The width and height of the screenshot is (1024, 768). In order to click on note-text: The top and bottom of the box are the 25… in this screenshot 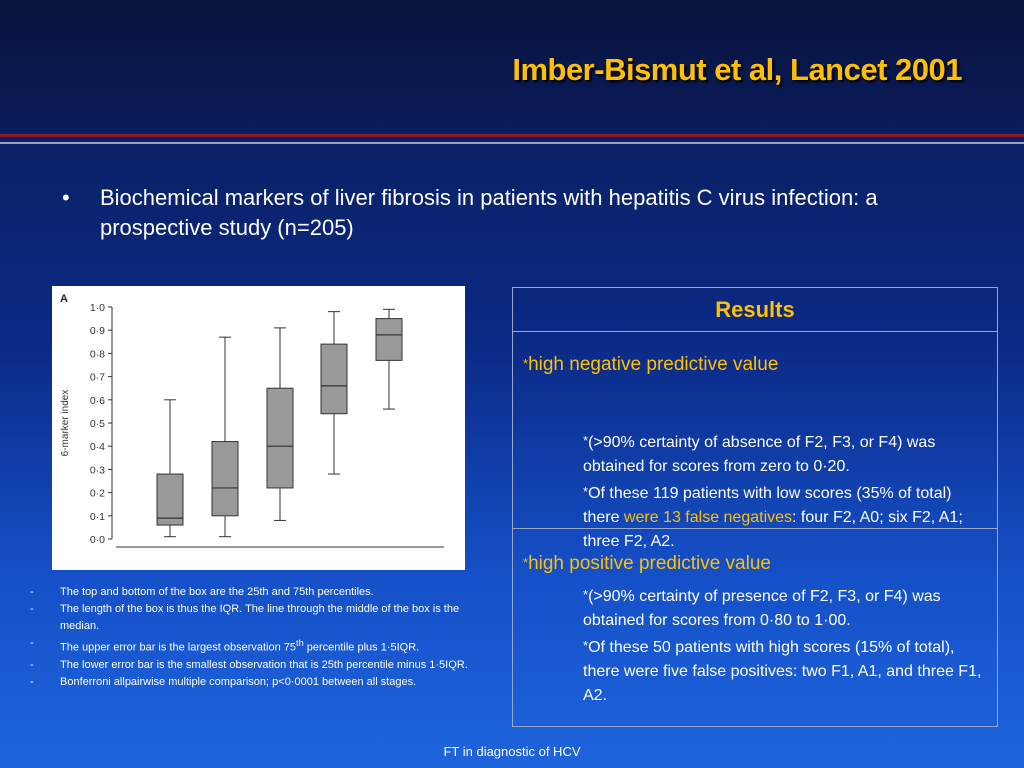, I will do `click(217, 592)`.